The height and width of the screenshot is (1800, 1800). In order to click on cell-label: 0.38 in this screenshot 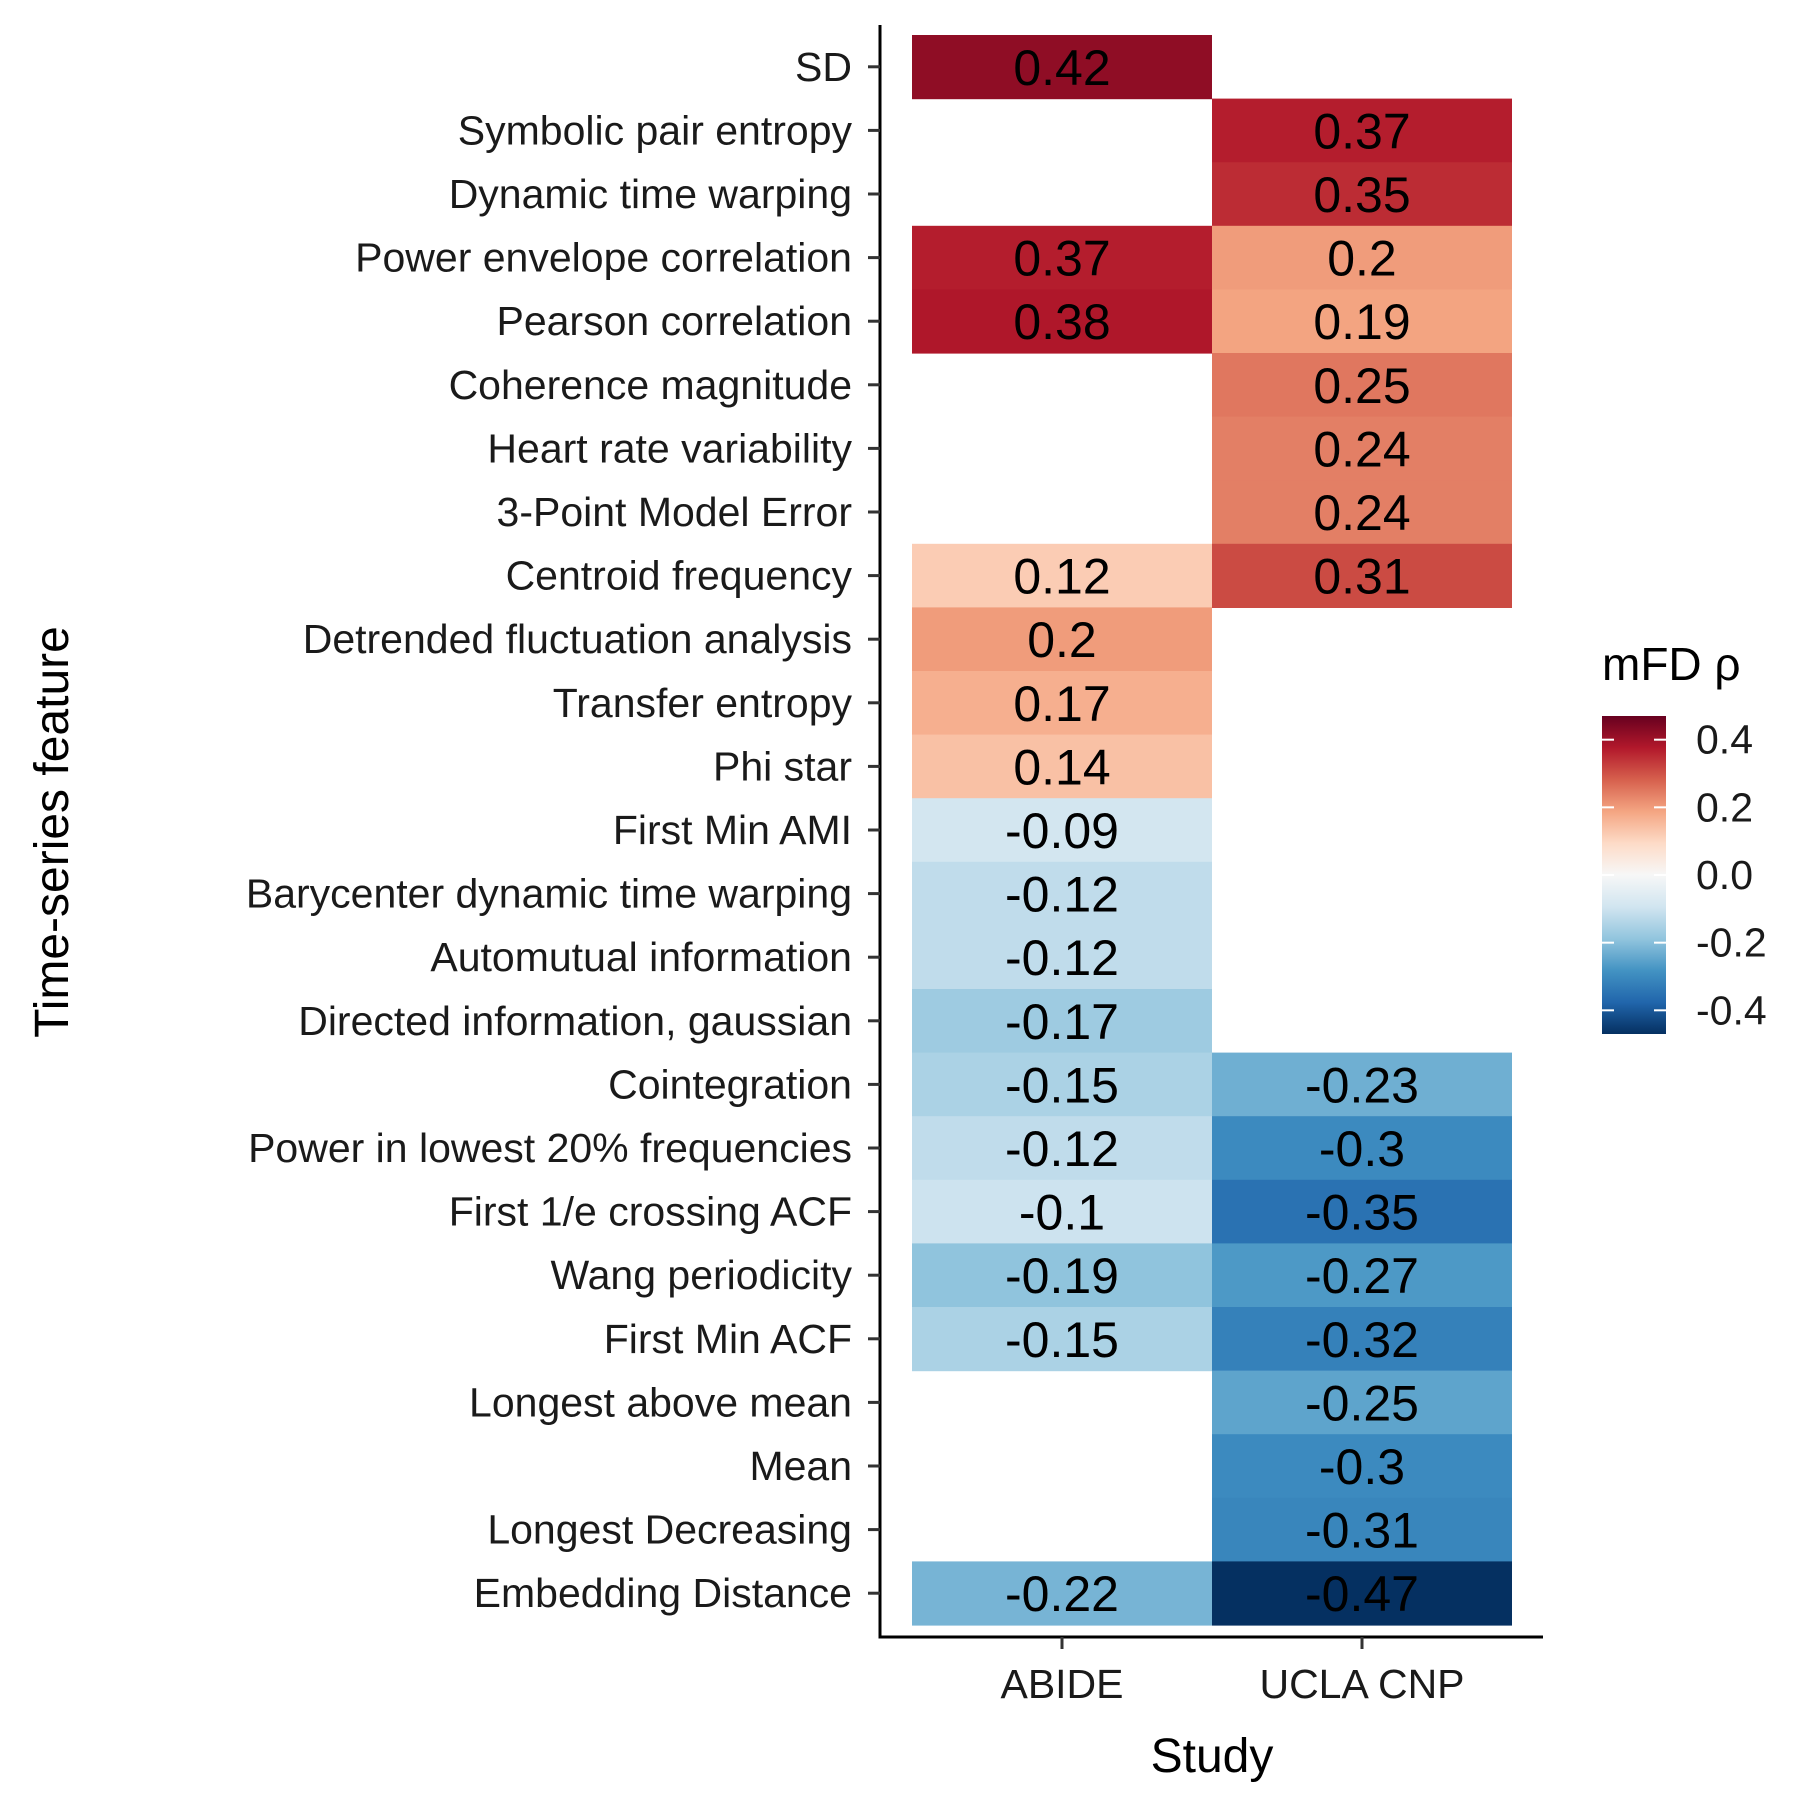, I will do `click(1061, 322)`.